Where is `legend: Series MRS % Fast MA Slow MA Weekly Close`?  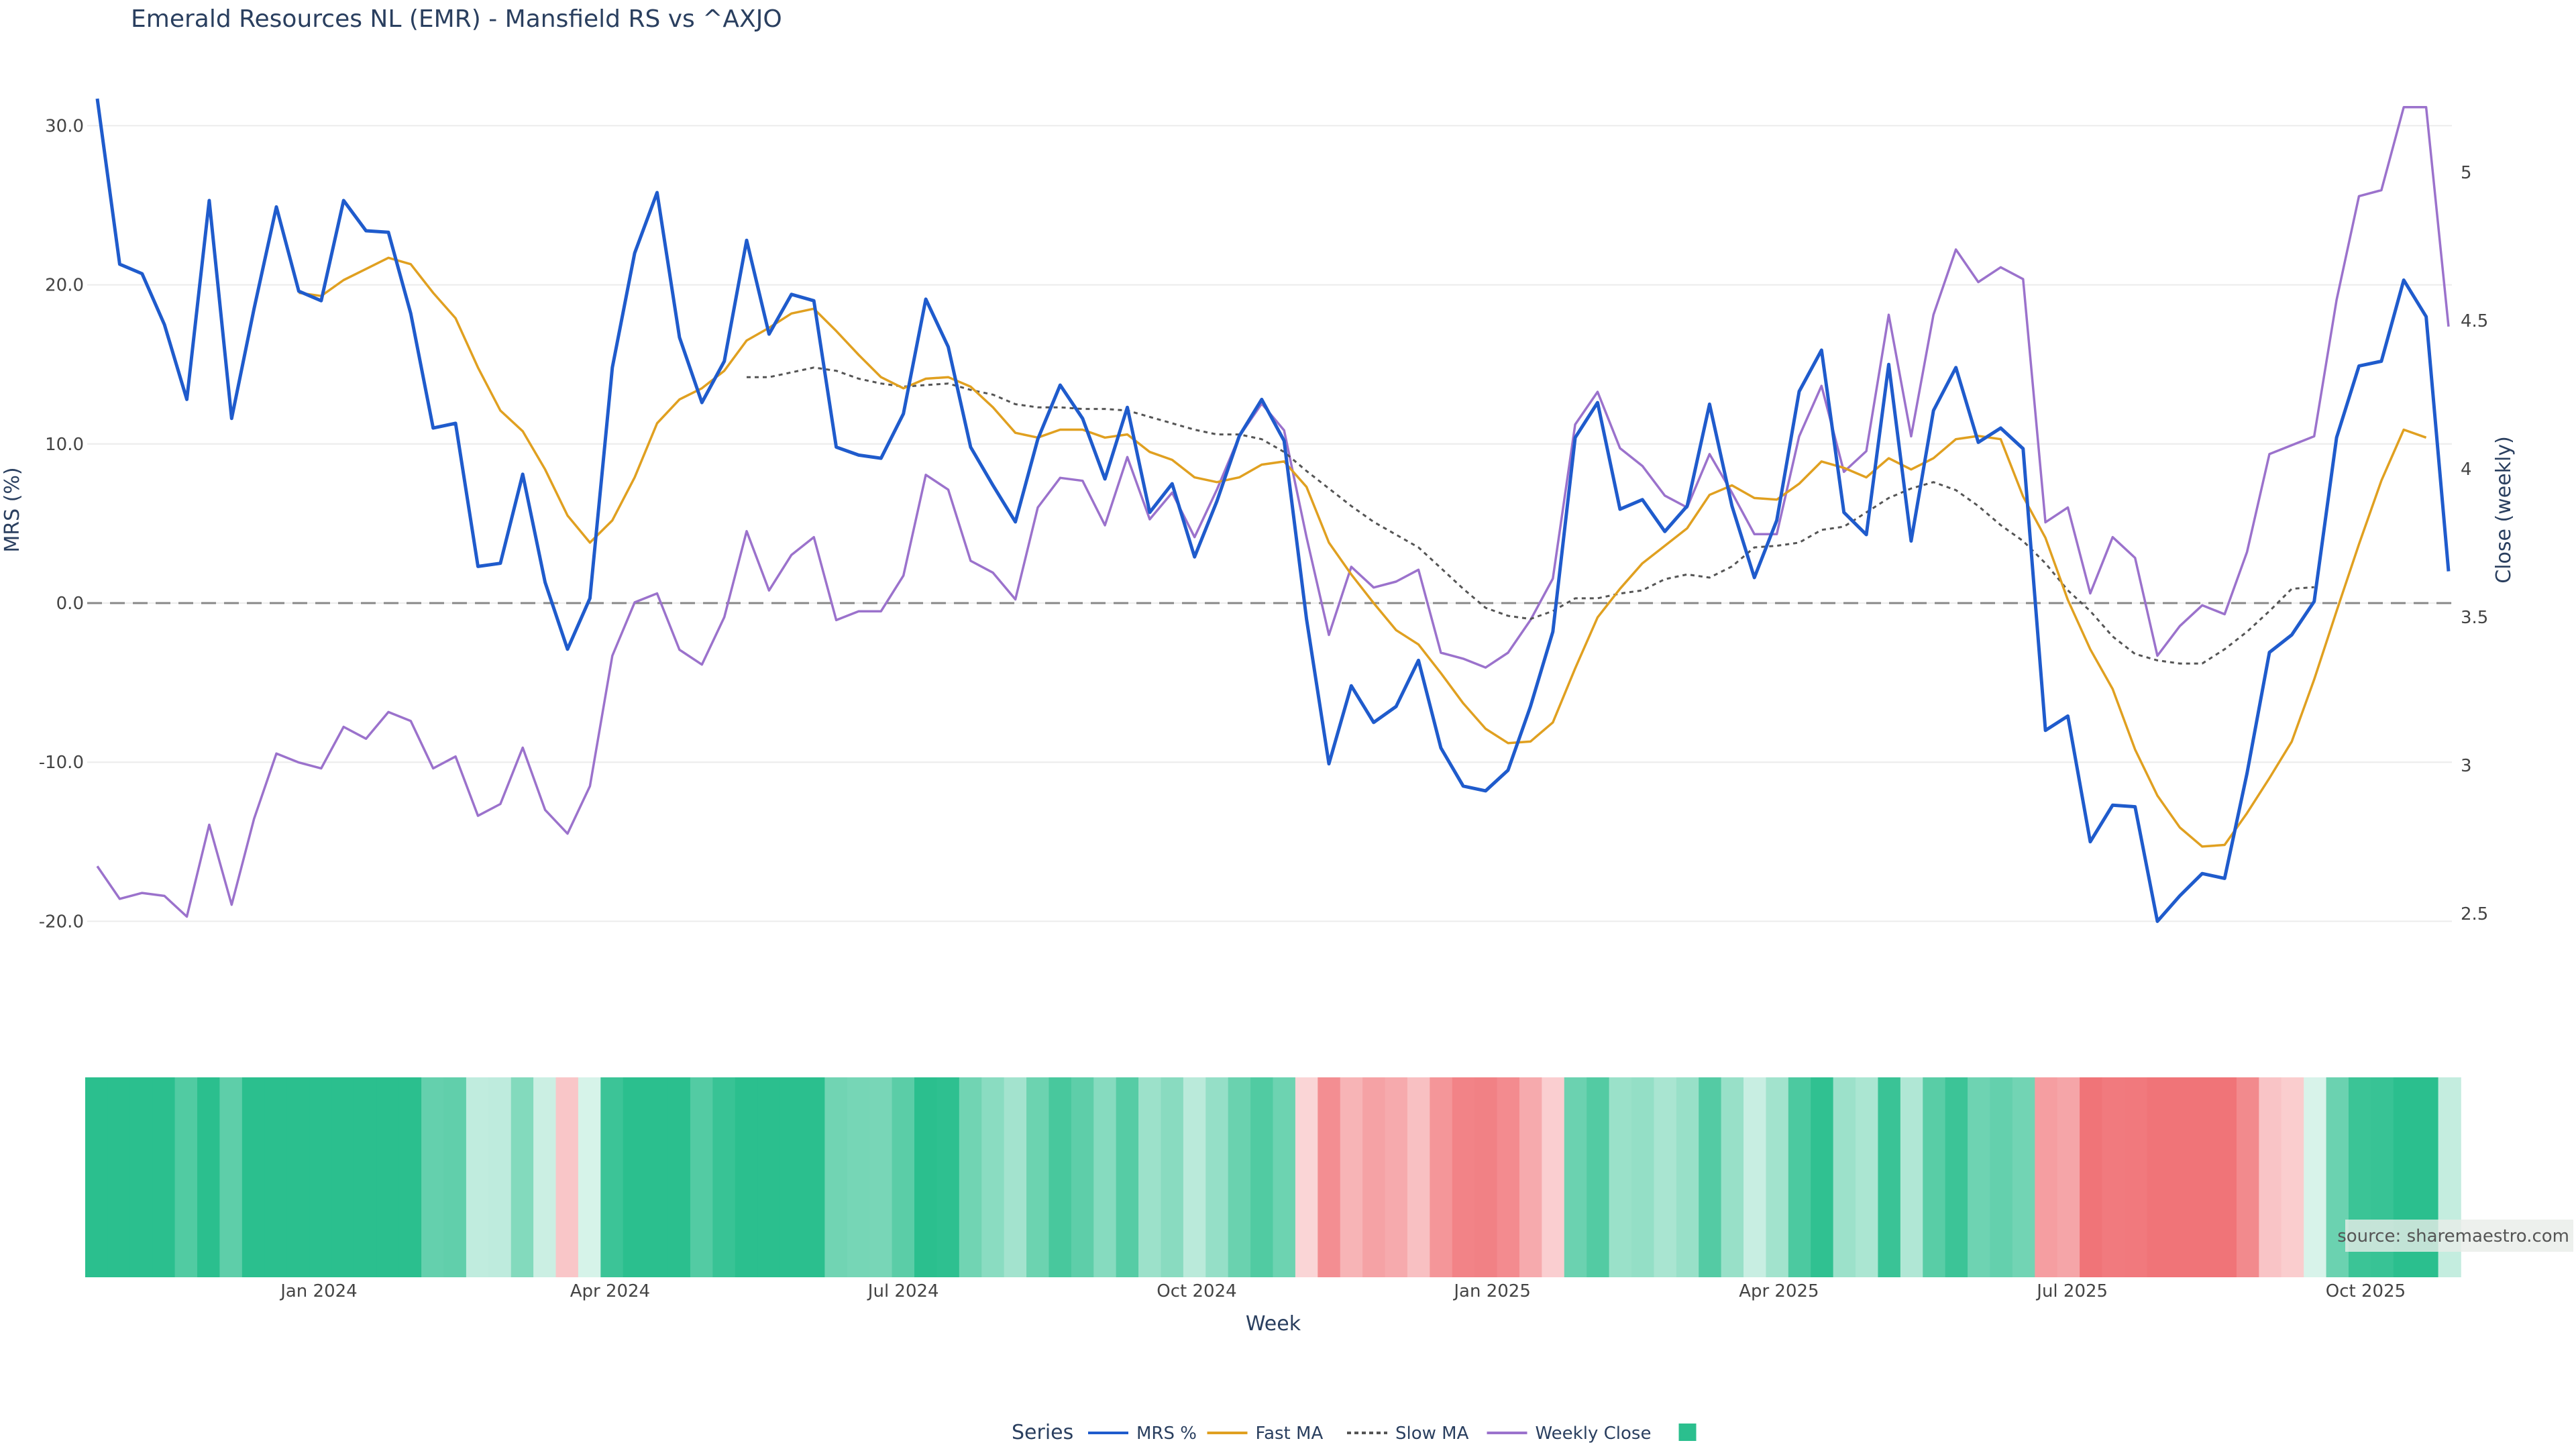 legend: Series MRS % Fast MA Slow MA Weekly Close is located at coordinates (1354, 1432).